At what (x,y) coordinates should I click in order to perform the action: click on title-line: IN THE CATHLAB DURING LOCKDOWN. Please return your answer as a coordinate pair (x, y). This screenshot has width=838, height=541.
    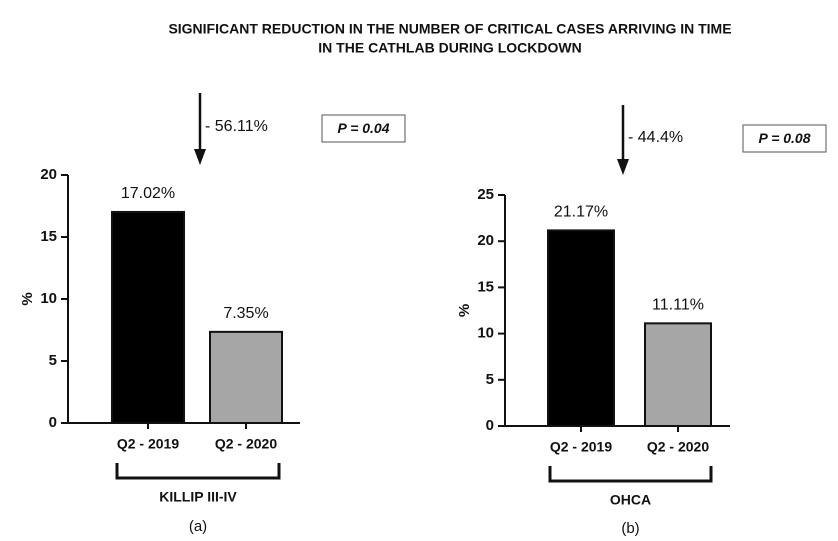
    Looking at the image, I should click on (449, 48).